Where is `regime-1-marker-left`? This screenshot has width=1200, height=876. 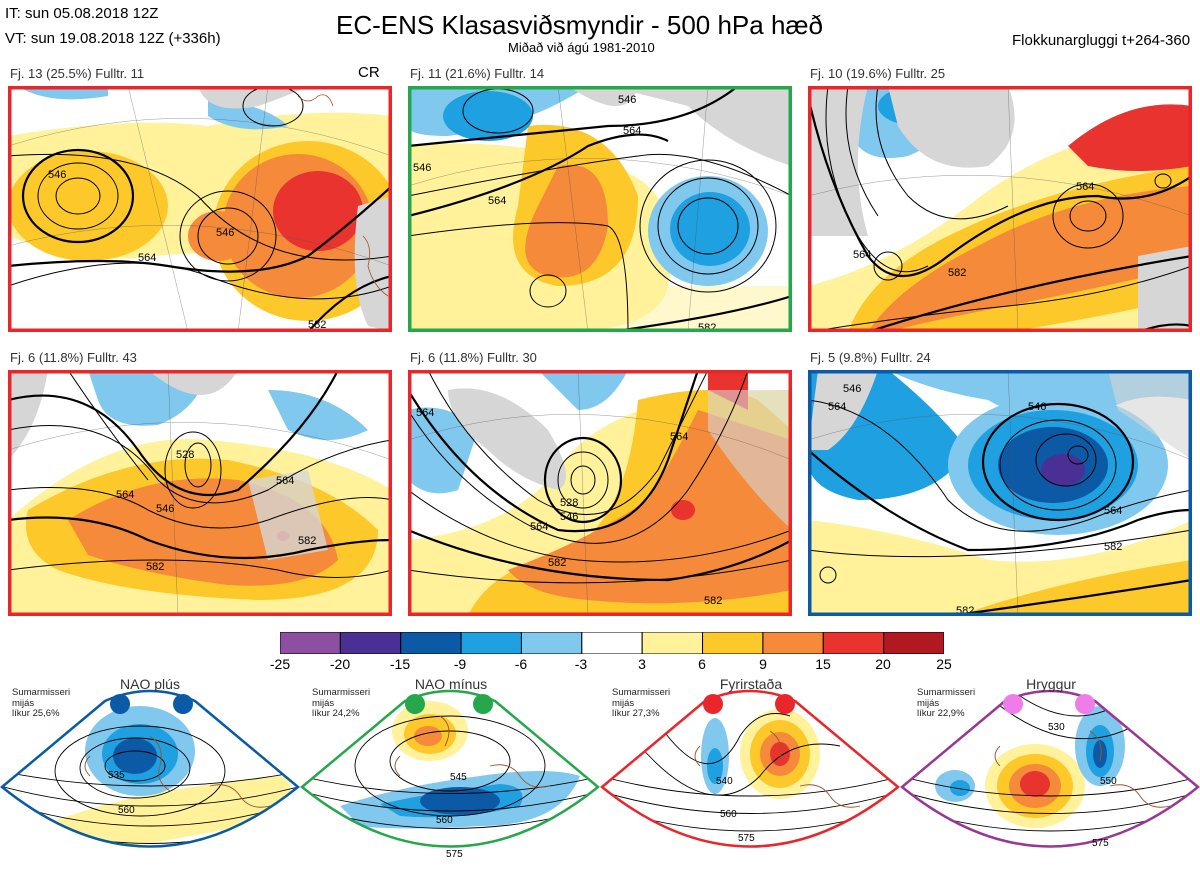 regime-1-marker-left is located at coordinates (120, 704).